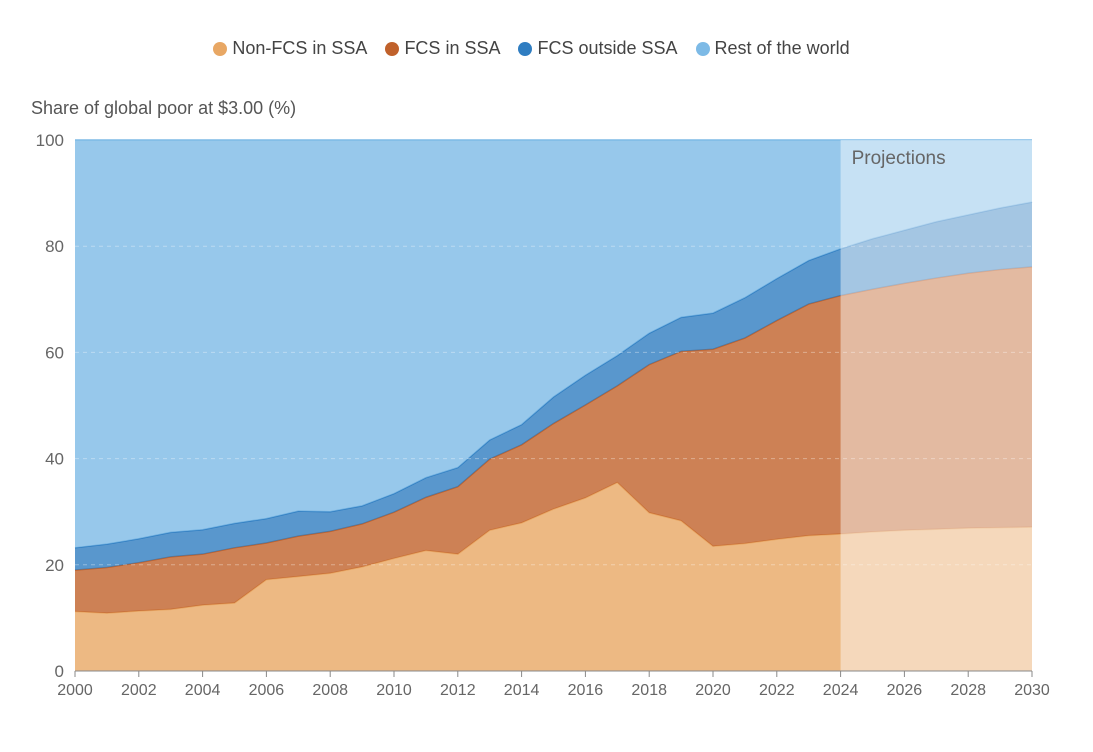 The image size is (1093, 752). What do you see at coordinates (54, 246) in the screenshot?
I see `y-tick-label: 80` at bounding box center [54, 246].